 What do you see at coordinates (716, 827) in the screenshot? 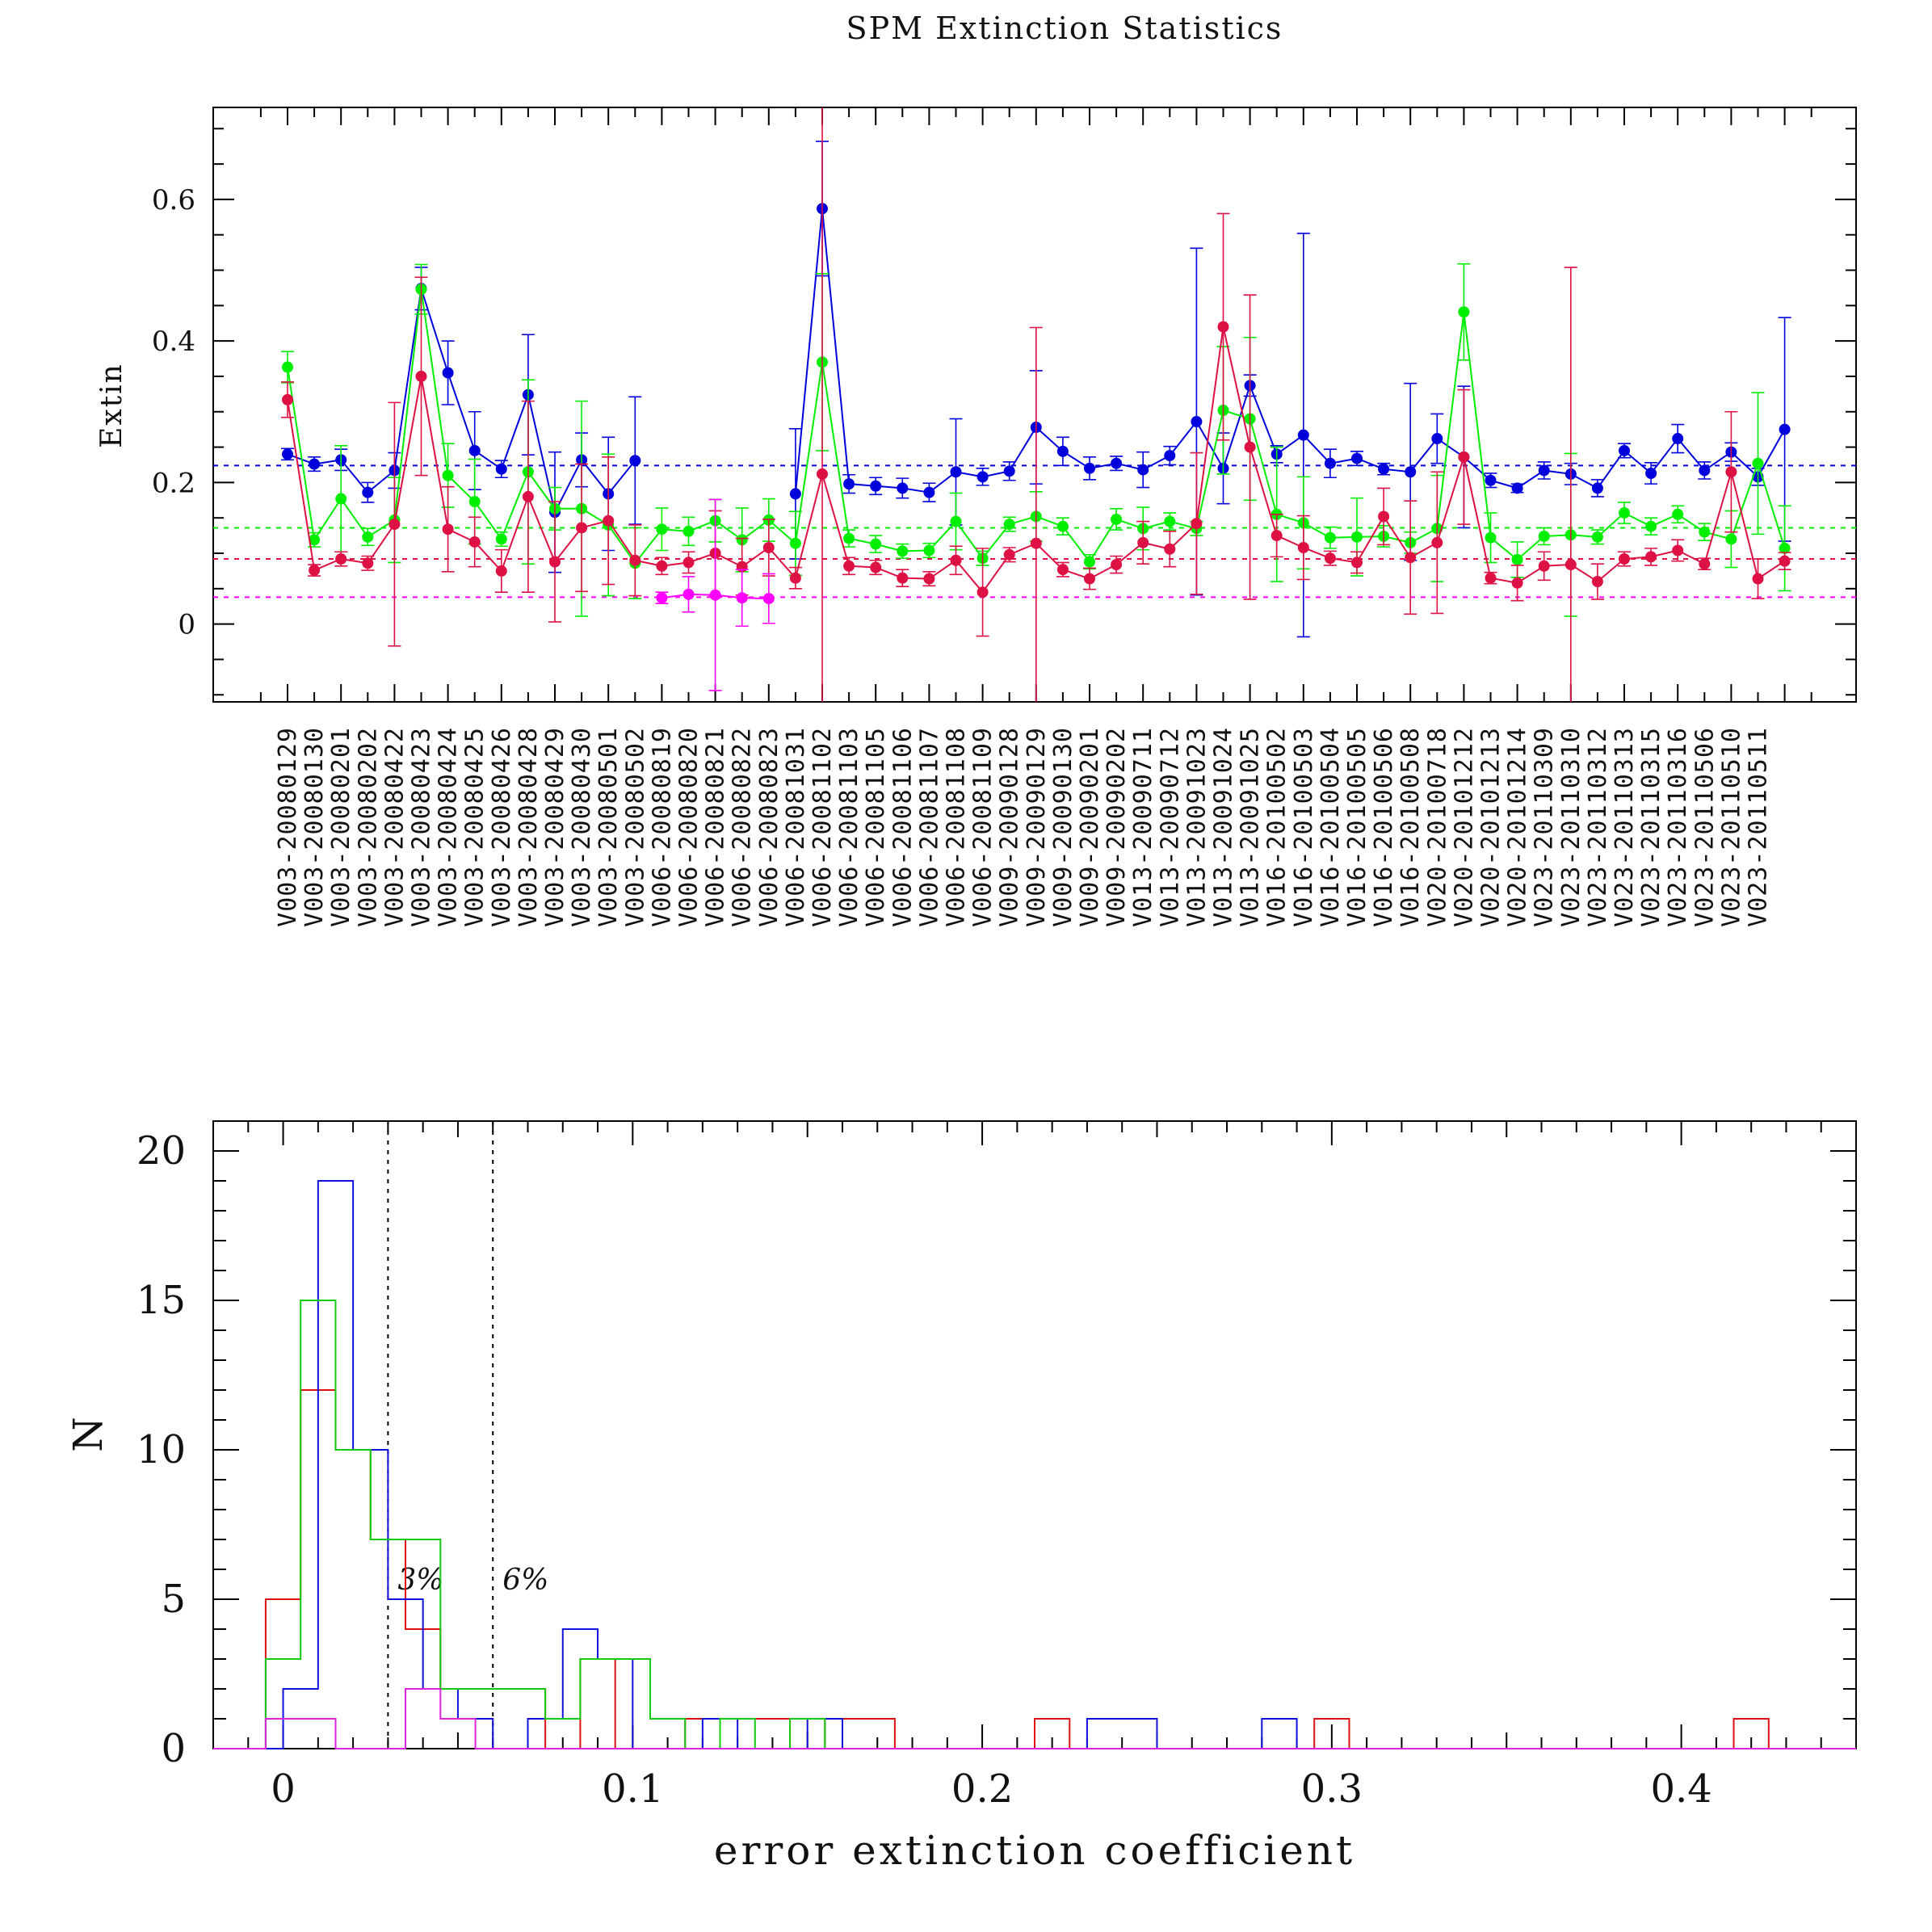
I see `night-label: V006-20080821` at bounding box center [716, 827].